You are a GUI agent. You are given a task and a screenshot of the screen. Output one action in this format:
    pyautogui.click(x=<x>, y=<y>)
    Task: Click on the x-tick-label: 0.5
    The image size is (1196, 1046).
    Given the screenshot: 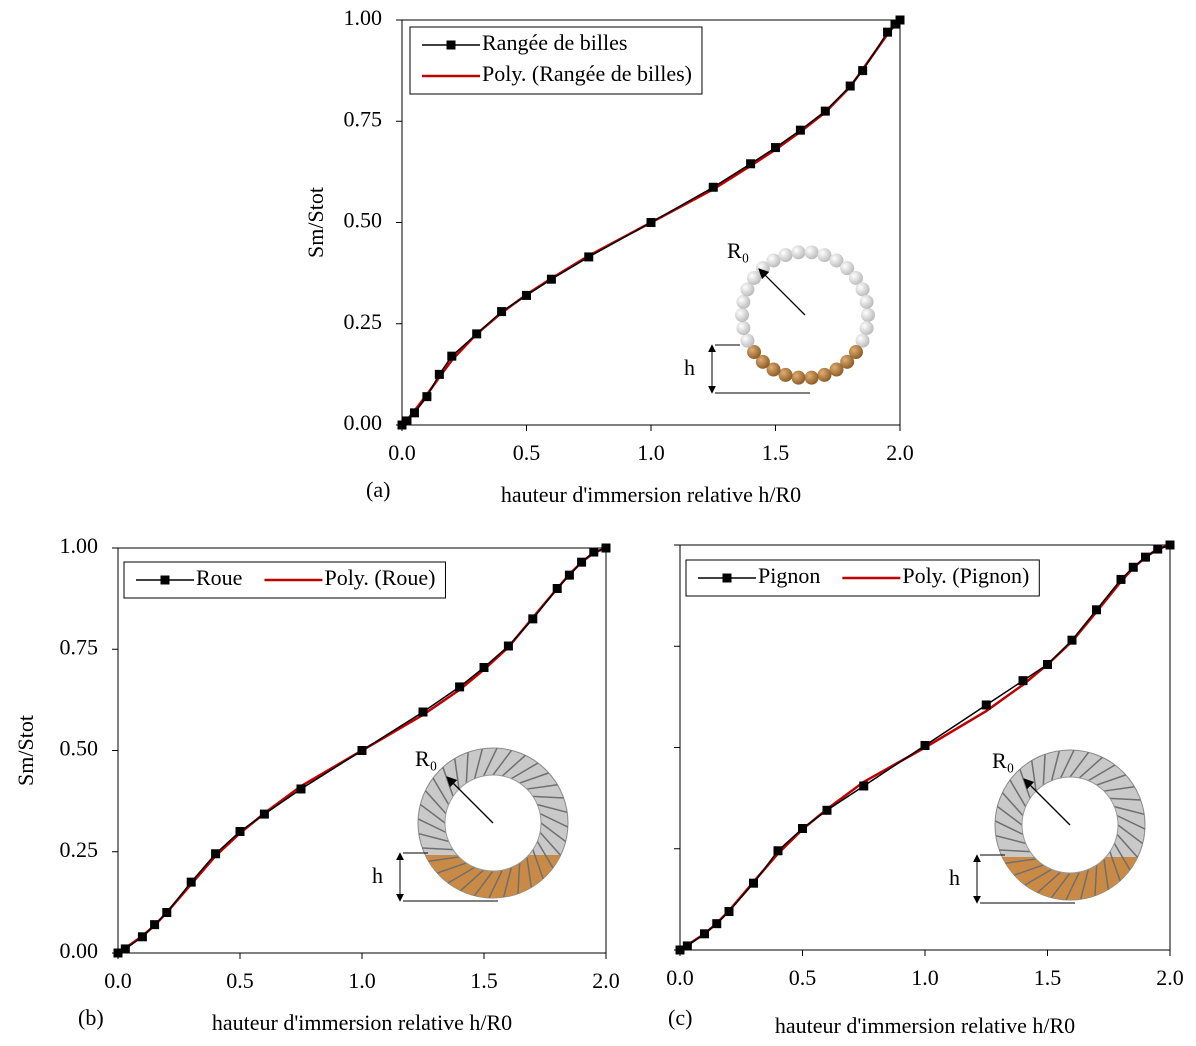 What is the action you would take?
    pyautogui.click(x=803, y=977)
    